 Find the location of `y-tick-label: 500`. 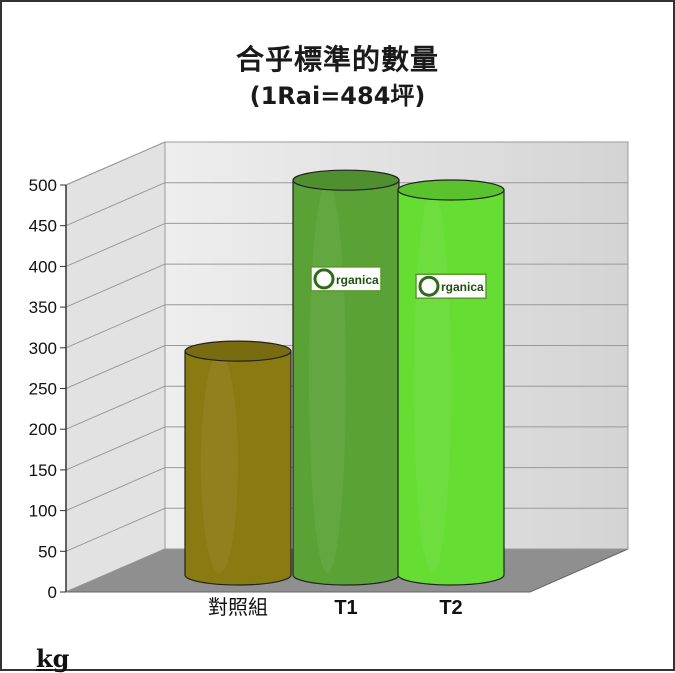

y-tick-label: 500 is located at coordinates (43, 185).